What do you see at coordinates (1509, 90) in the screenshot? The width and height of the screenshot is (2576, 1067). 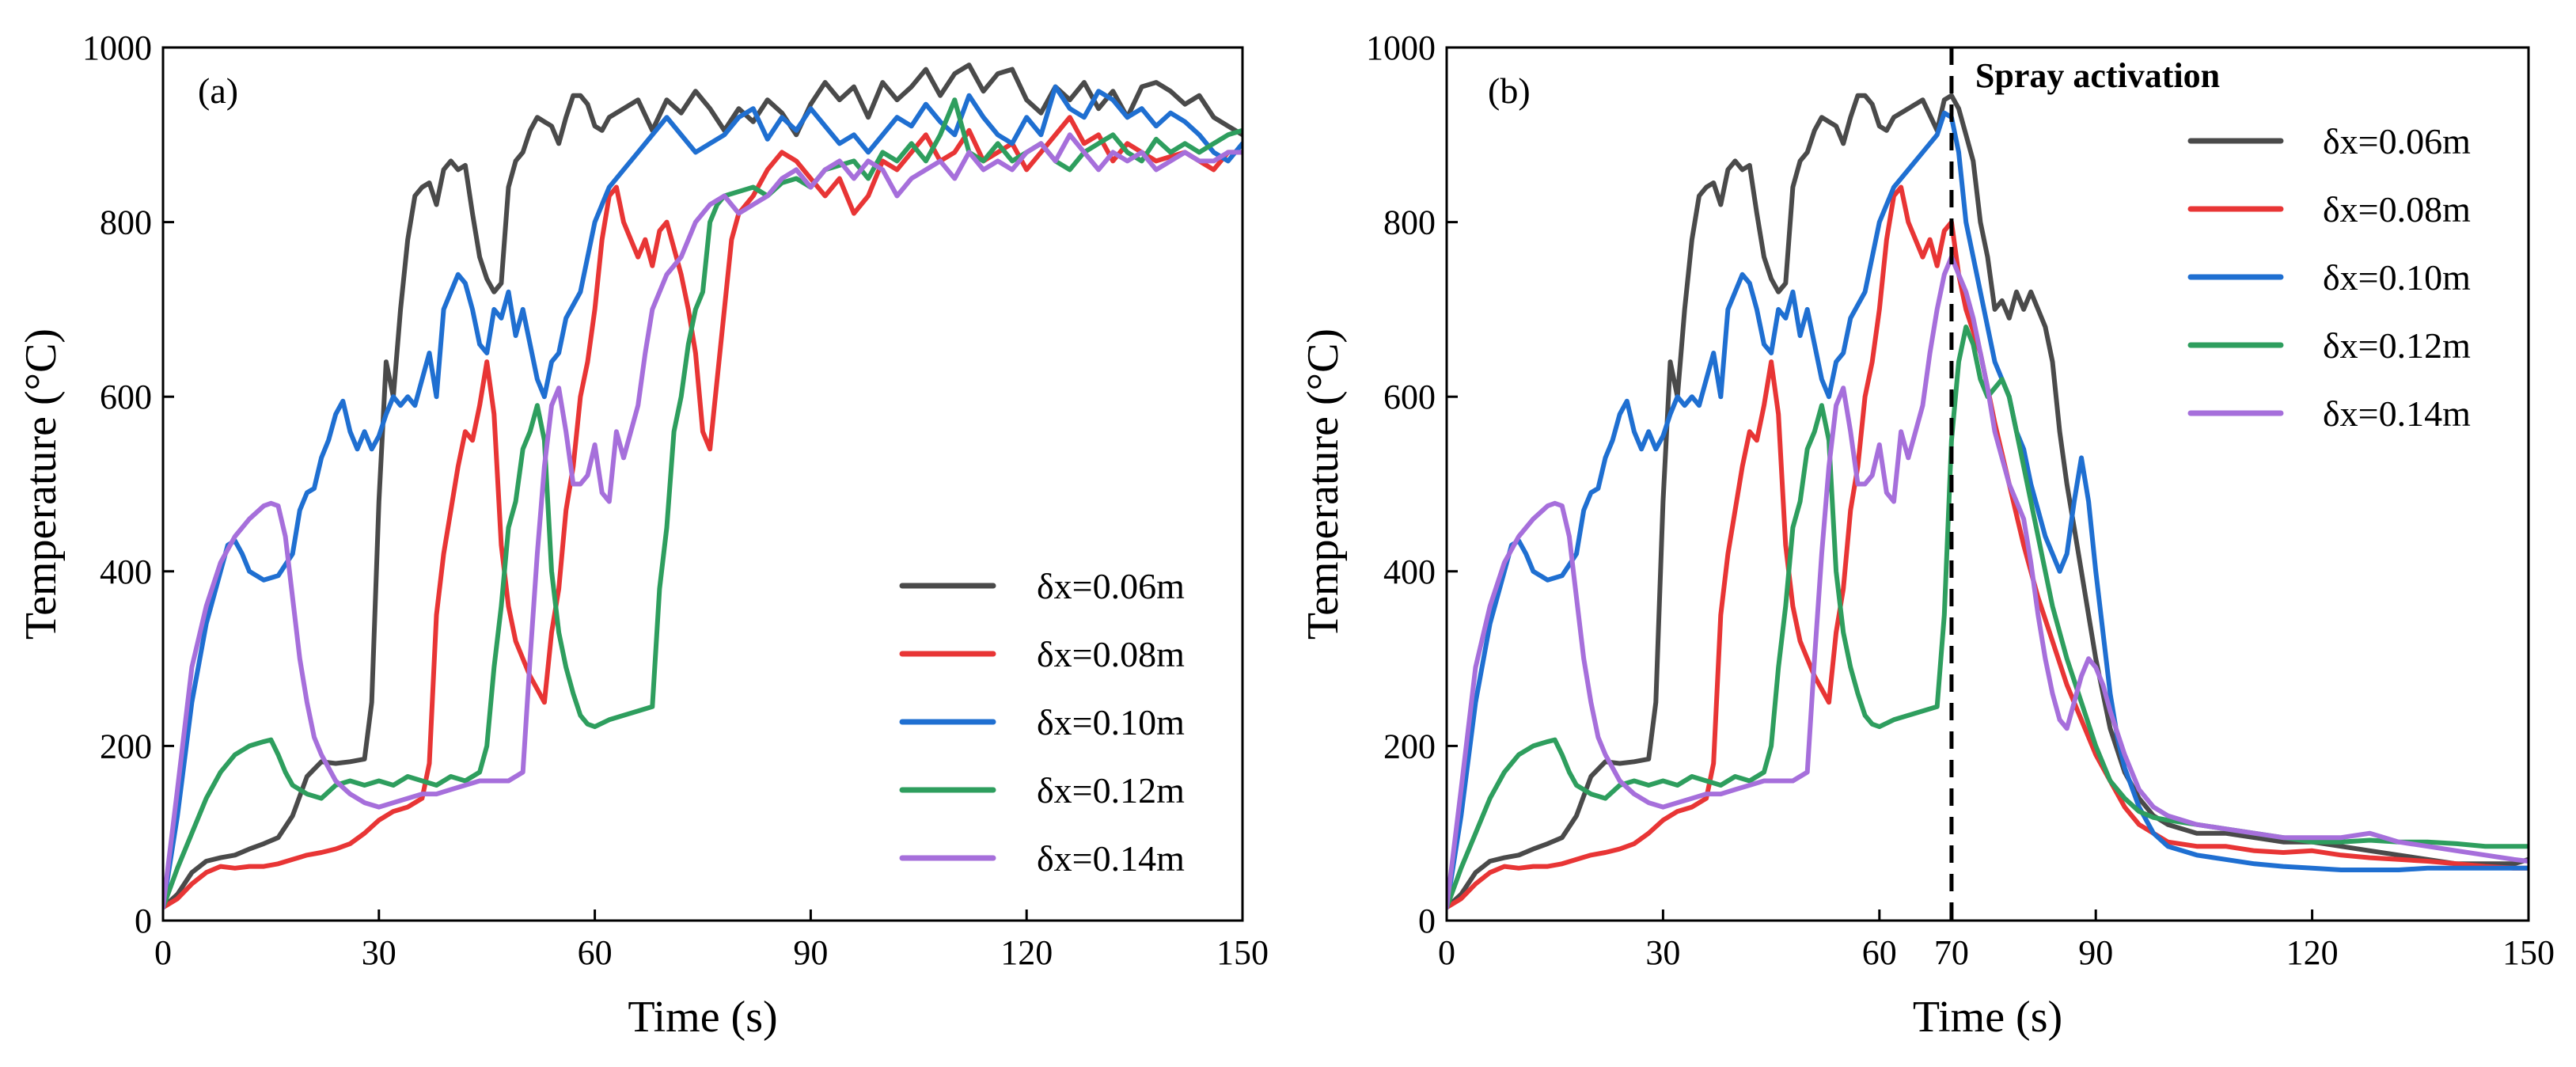 I see `panel-label: (b)` at bounding box center [1509, 90].